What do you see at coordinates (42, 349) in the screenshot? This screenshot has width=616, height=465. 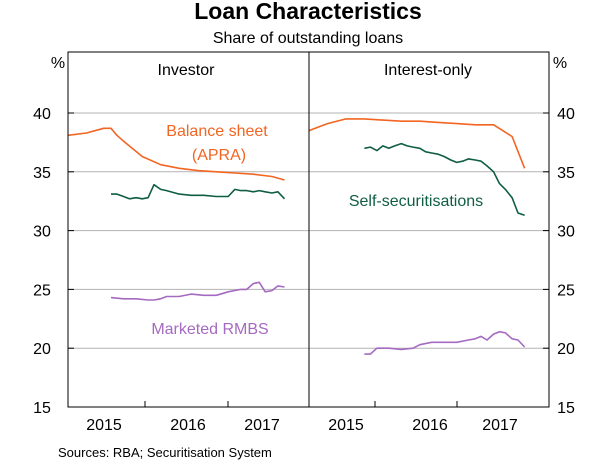 I see `y-tick-label-left: 20` at bounding box center [42, 349].